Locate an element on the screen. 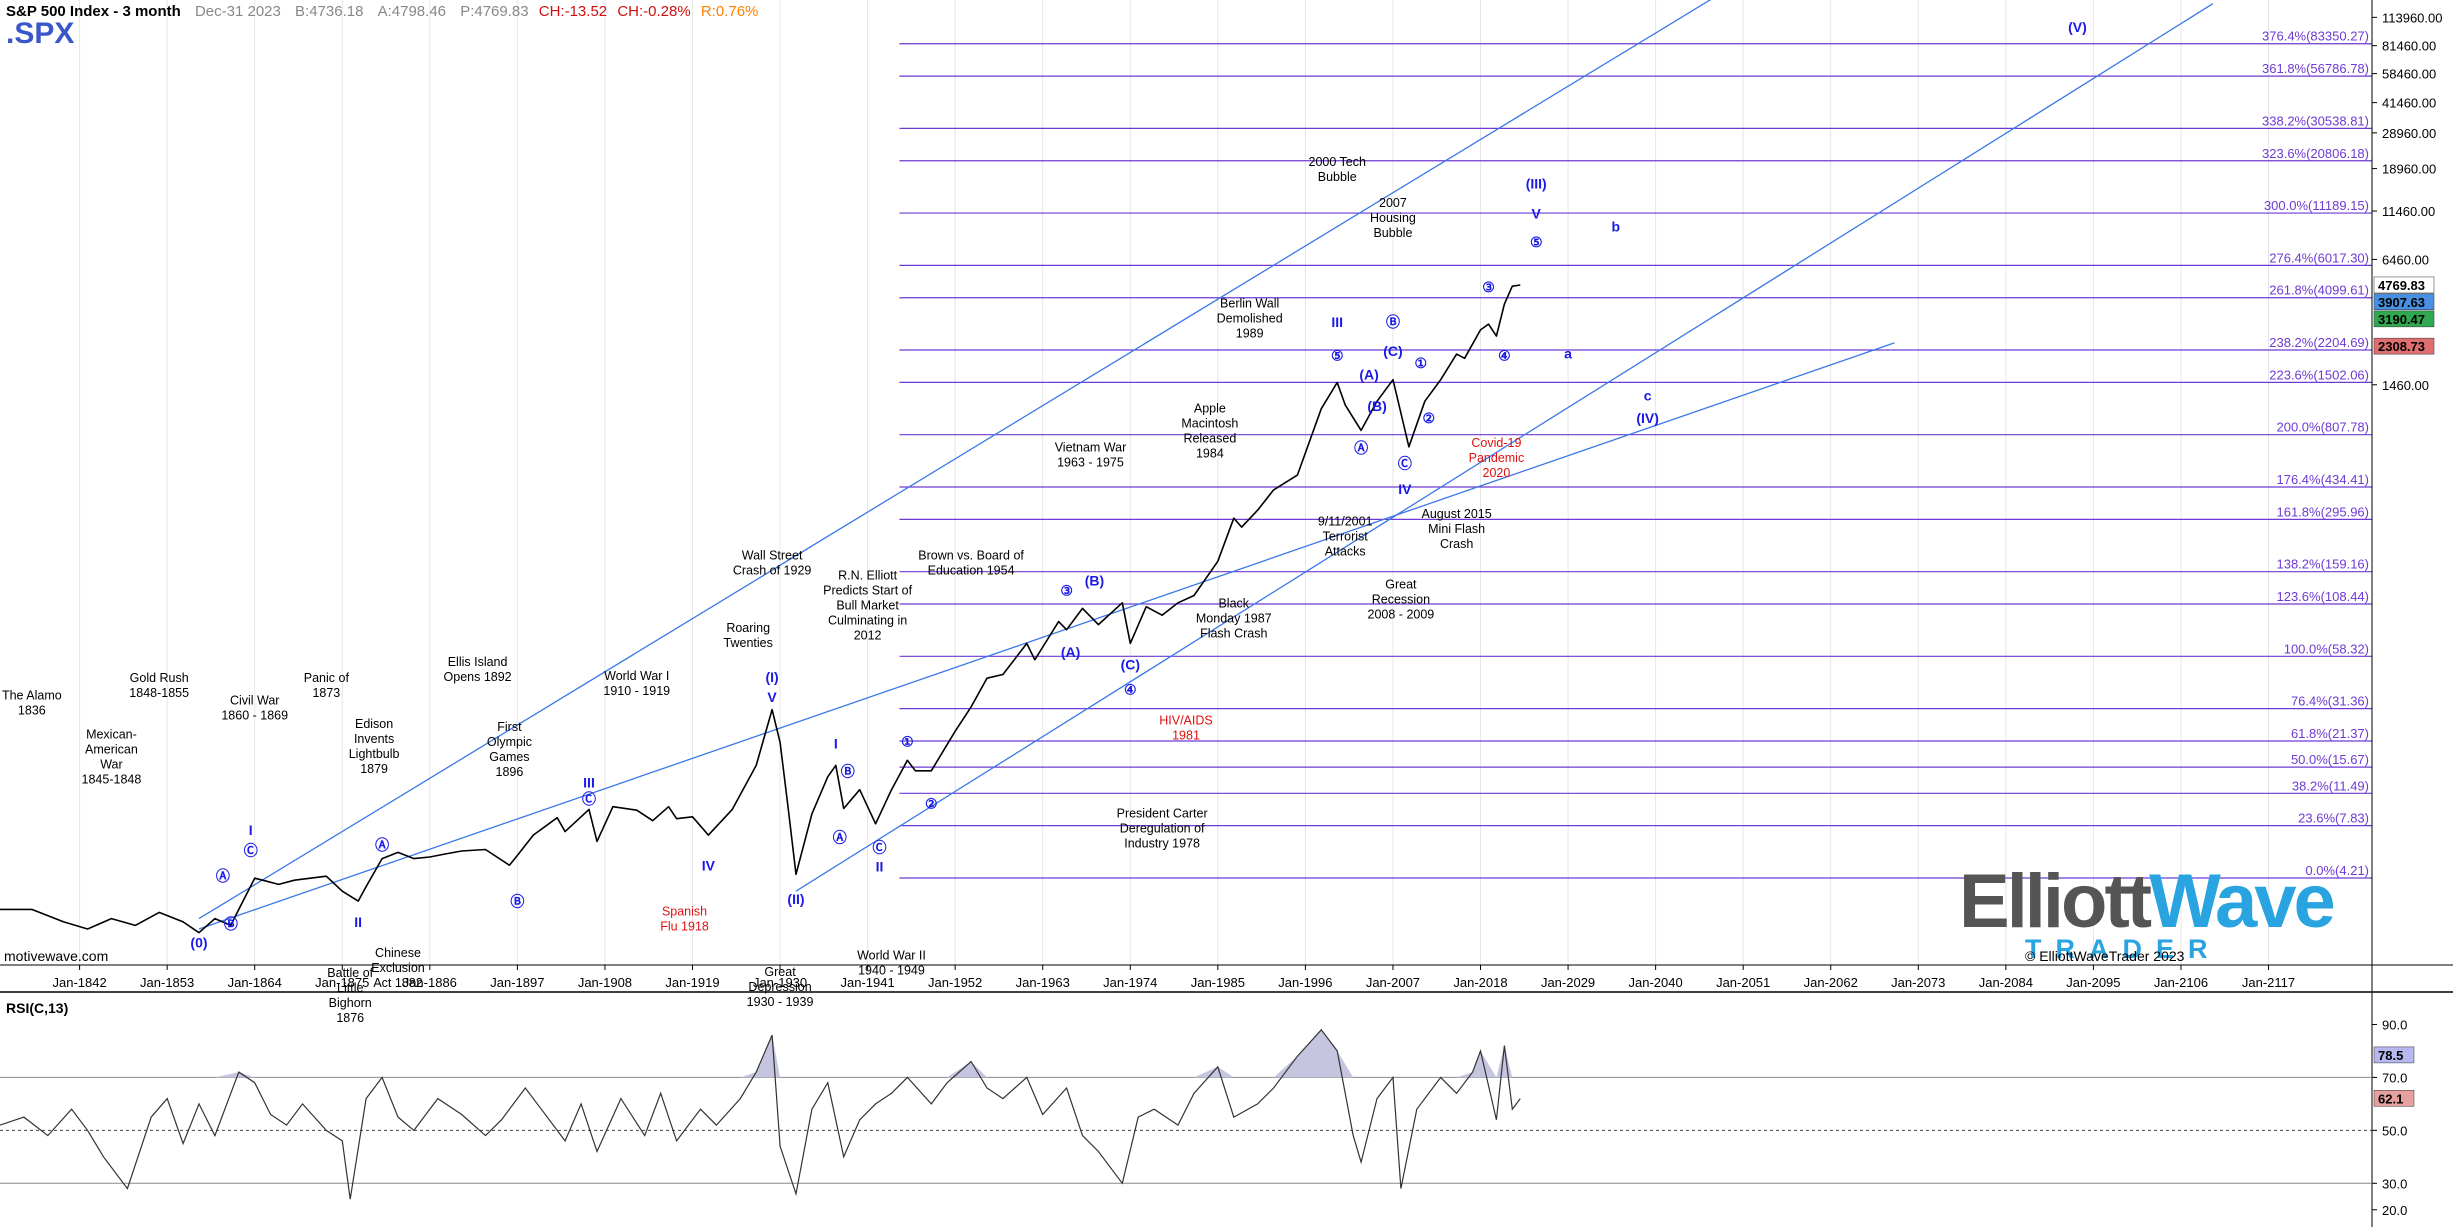 The width and height of the screenshot is (2453, 1227). x-tick-label: Jan-1985 is located at coordinates (1218, 982).